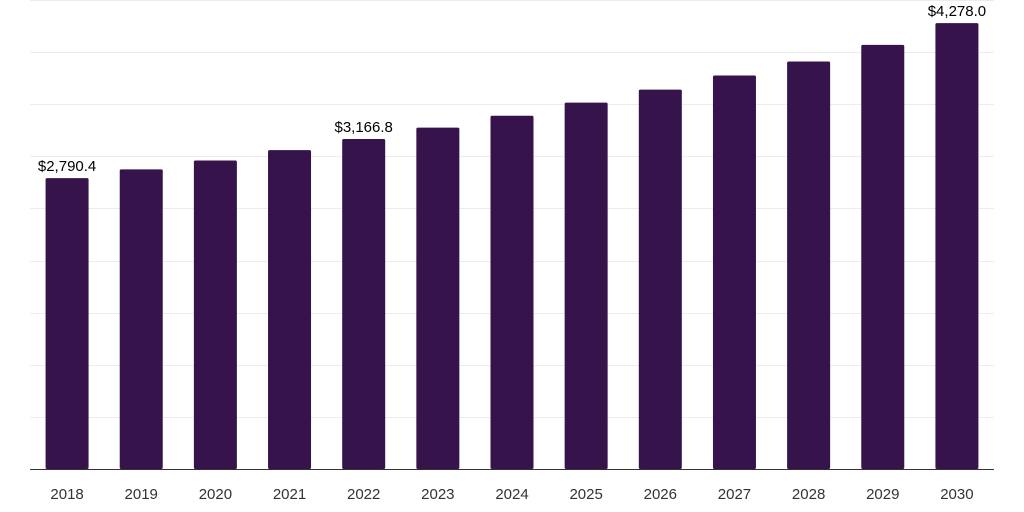  Describe the element at coordinates (808, 494) in the screenshot. I see `x-tick-label-2028: 2028` at that location.